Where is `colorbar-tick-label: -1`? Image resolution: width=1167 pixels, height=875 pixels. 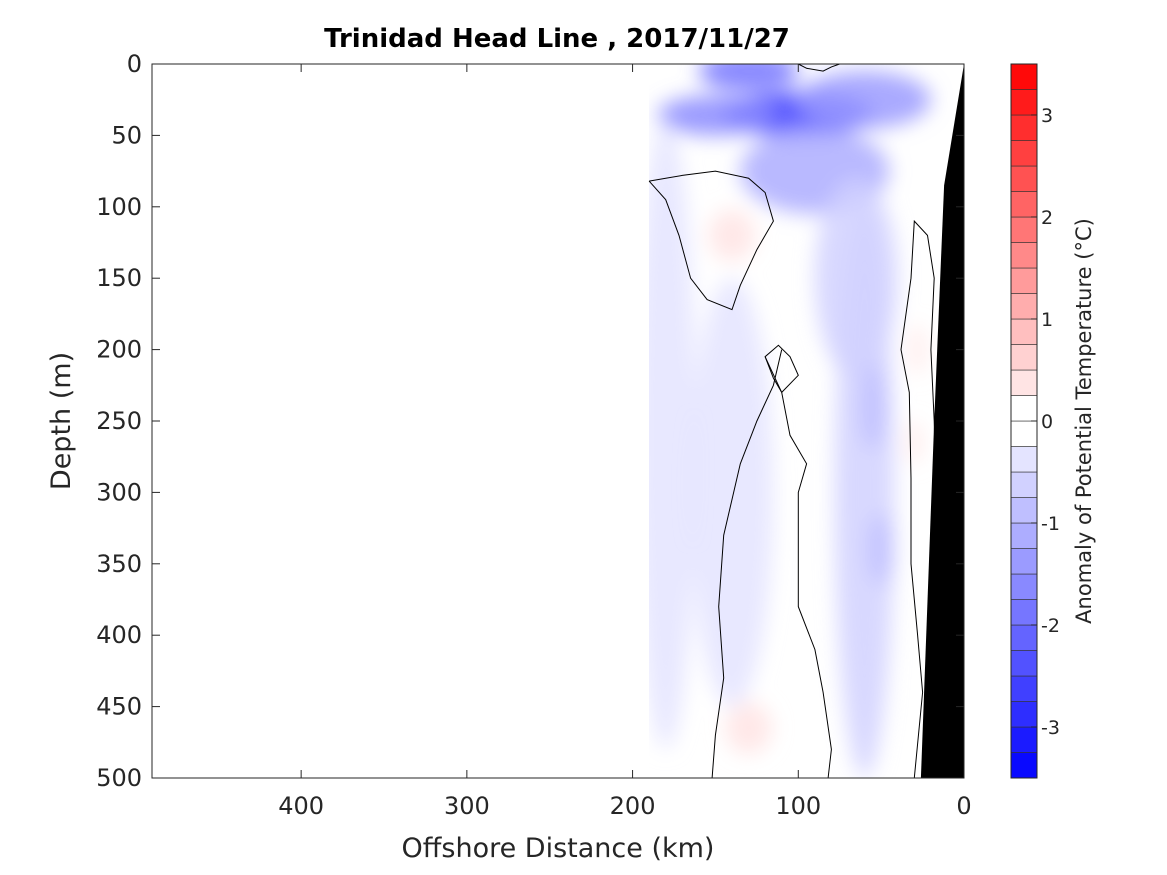 colorbar-tick-label: -1 is located at coordinates (1050, 524).